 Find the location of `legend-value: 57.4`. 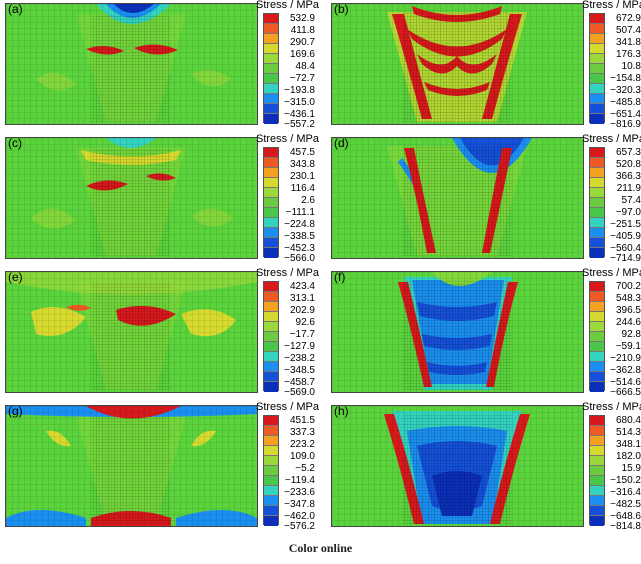

legend-value: 57.4 is located at coordinates (631, 200).